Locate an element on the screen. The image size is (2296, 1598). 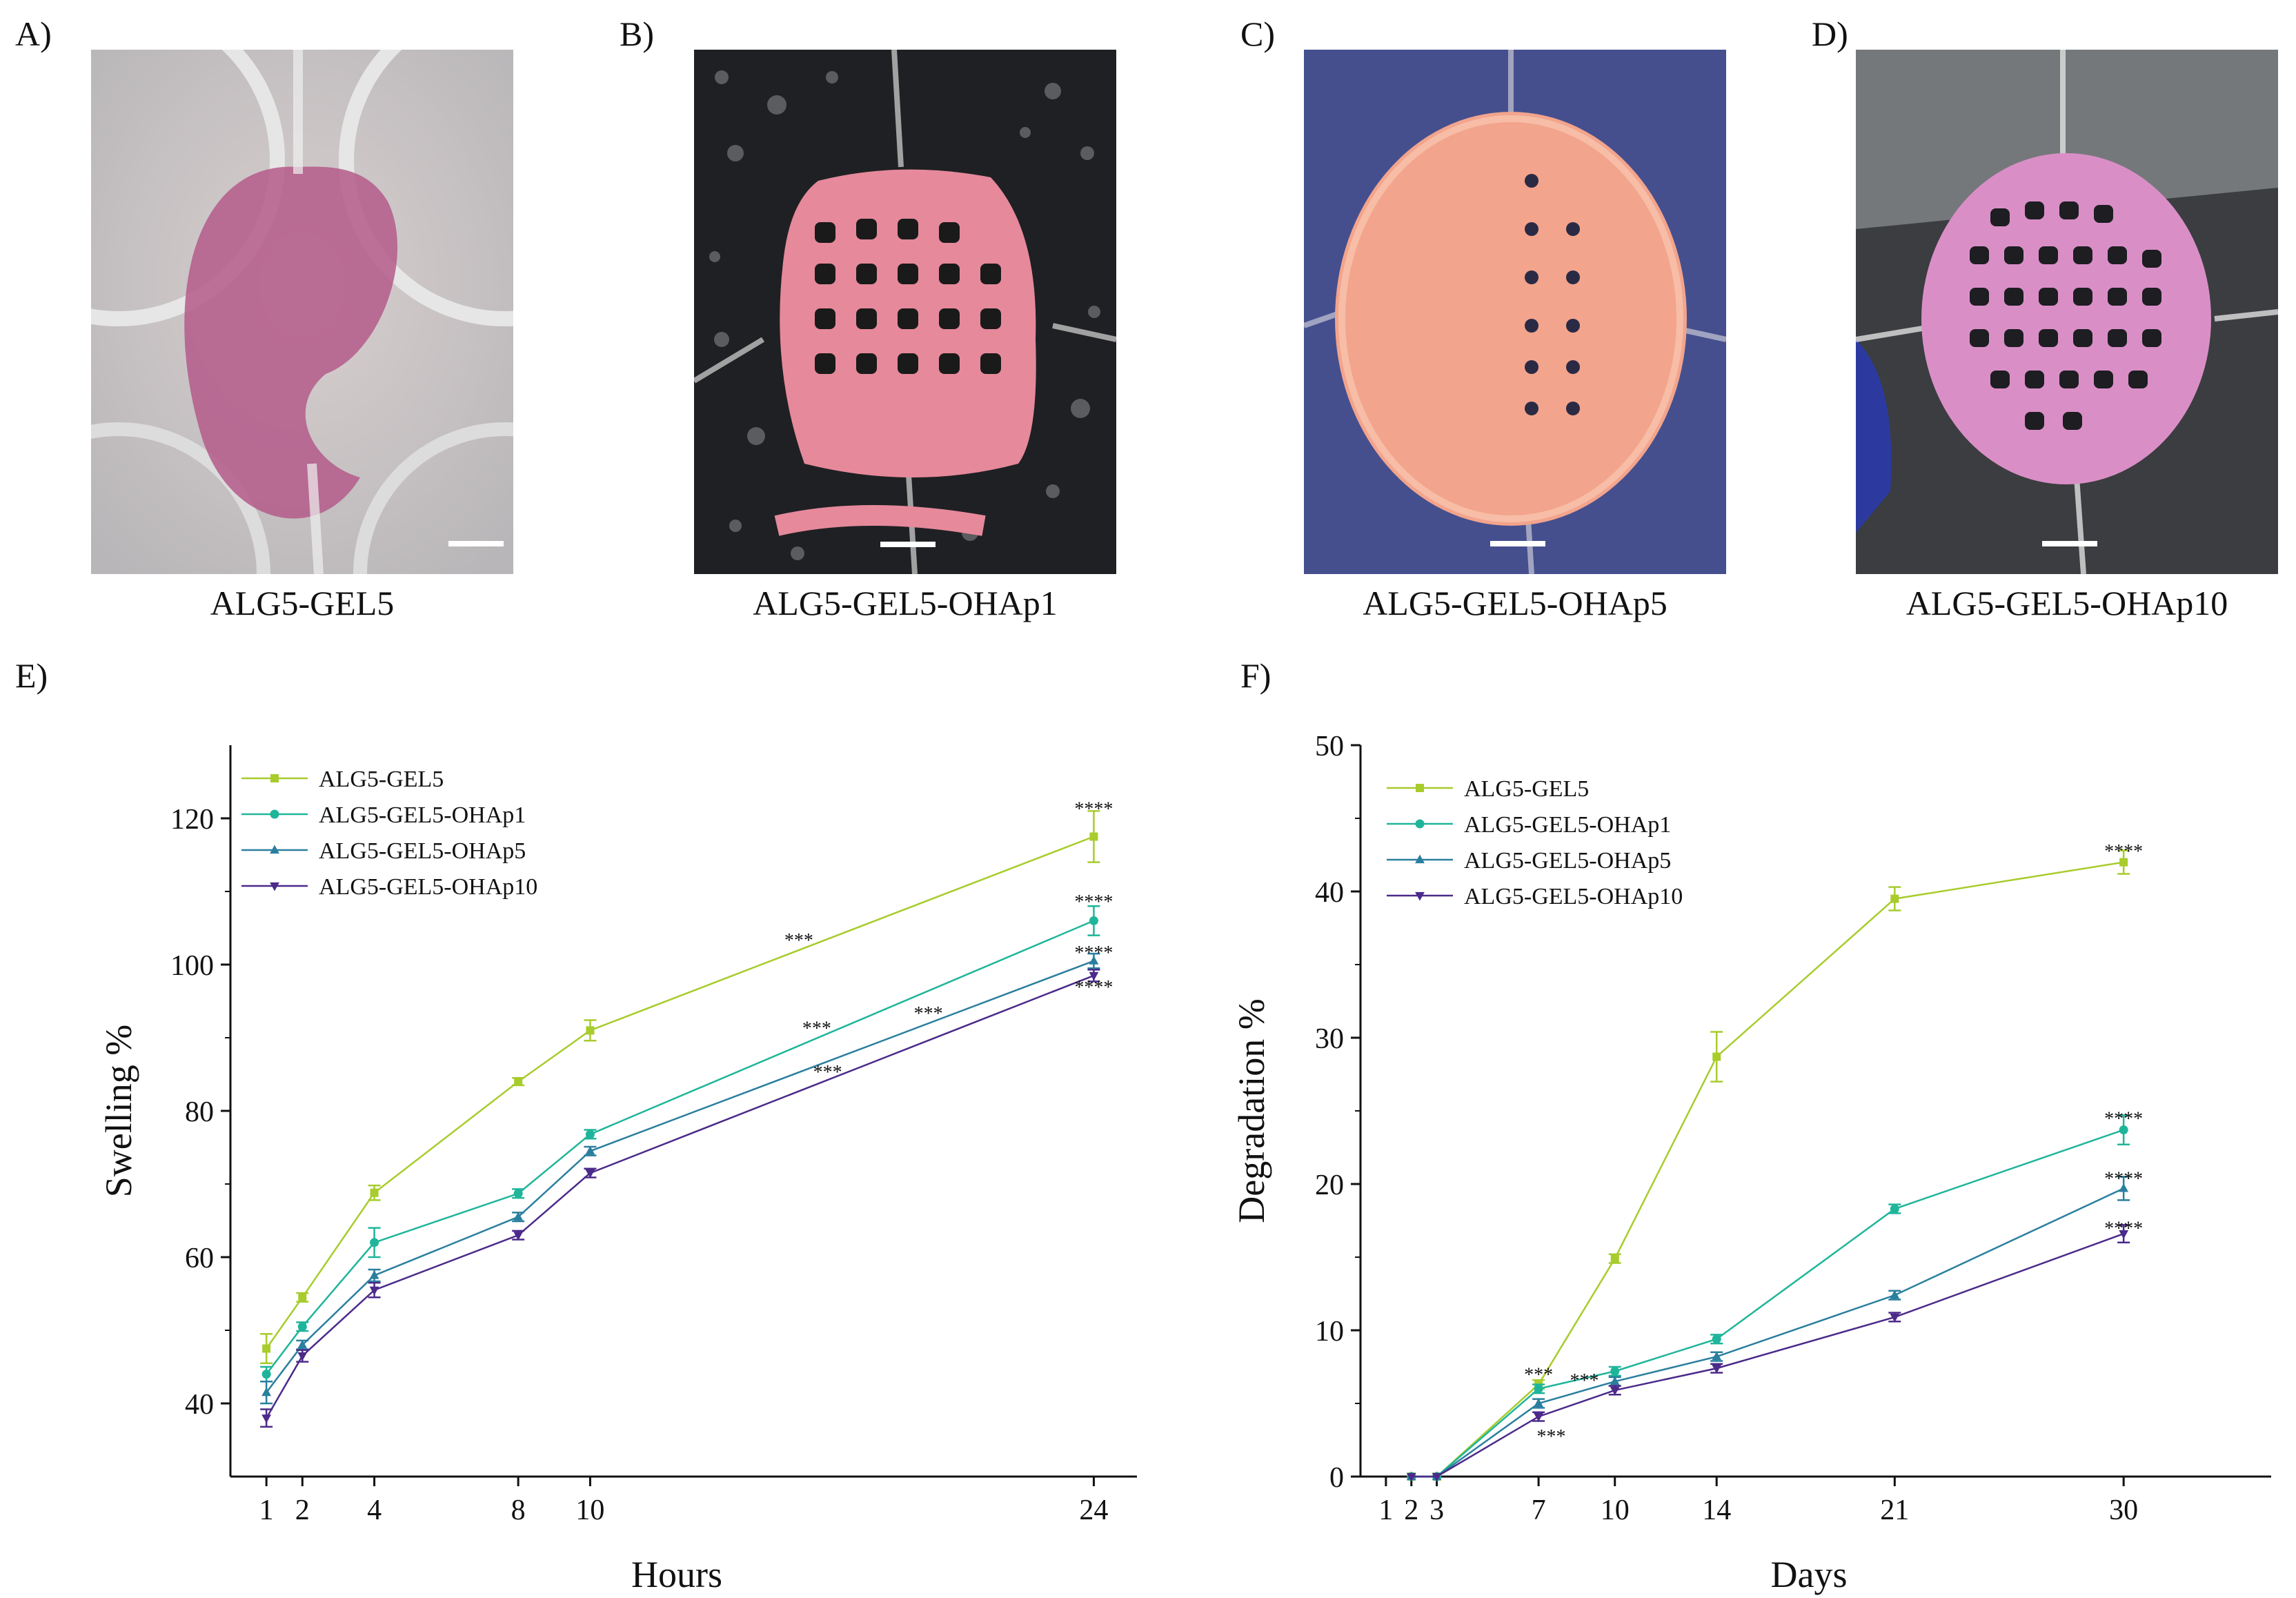
panel-label-b: B) is located at coordinates (637, 33).